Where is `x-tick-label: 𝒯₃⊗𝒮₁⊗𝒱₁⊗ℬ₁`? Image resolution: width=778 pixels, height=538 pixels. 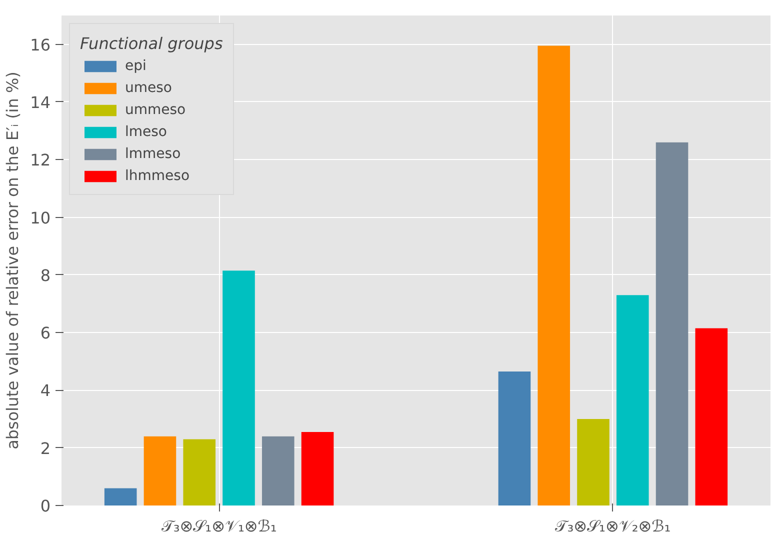
x-tick-label: 𝒯₃⊗𝒮₁⊗𝒱₁⊗ℬ₁ is located at coordinates (219, 526).